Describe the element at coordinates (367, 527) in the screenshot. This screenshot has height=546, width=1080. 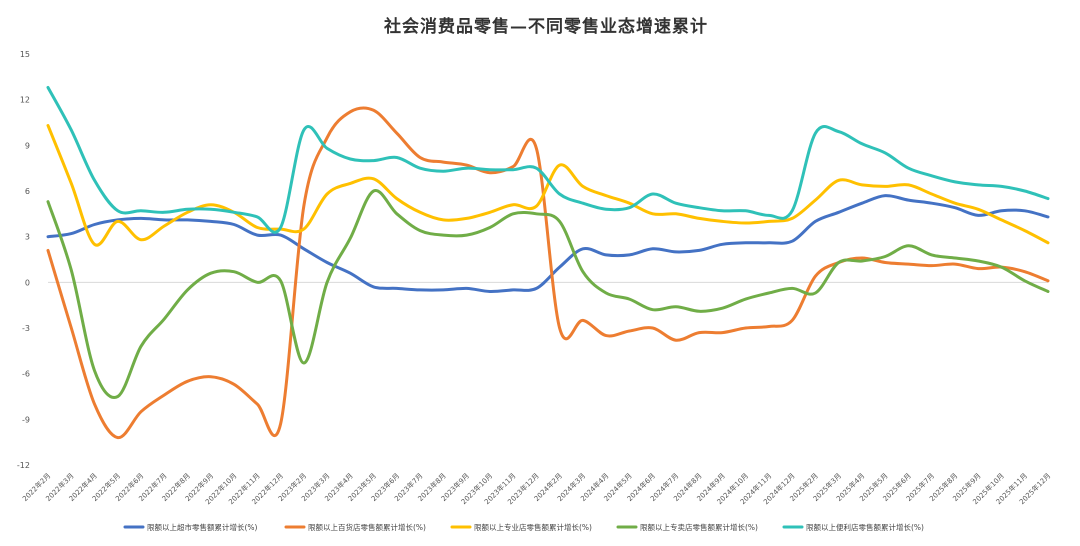
I see `legend-label-2: 限额以上百货店零售额累计增长(%)` at that location.